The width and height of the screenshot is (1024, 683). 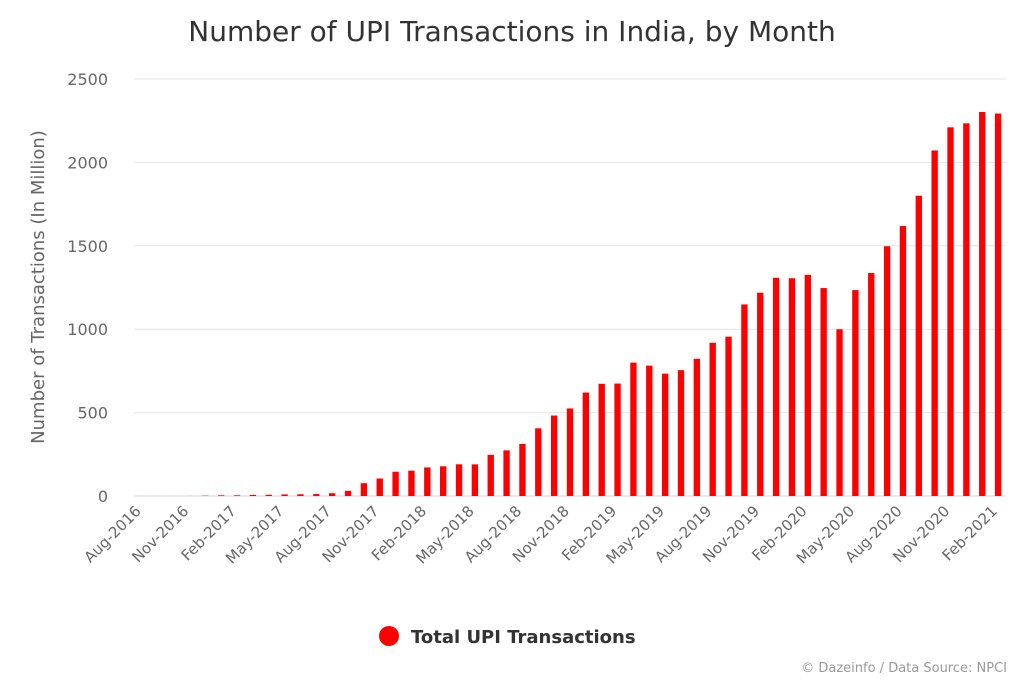 What do you see at coordinates (87, 329) in the screenshot?
I see `y-tick-label: 1000` at bounding box center [87, 329].